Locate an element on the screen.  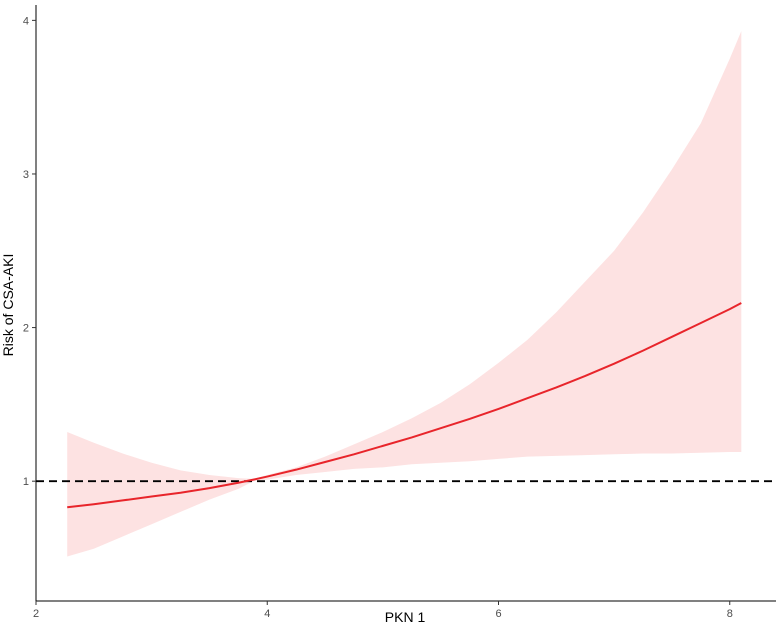
x-tick-label: 8 is located at coordinates (730, 614).